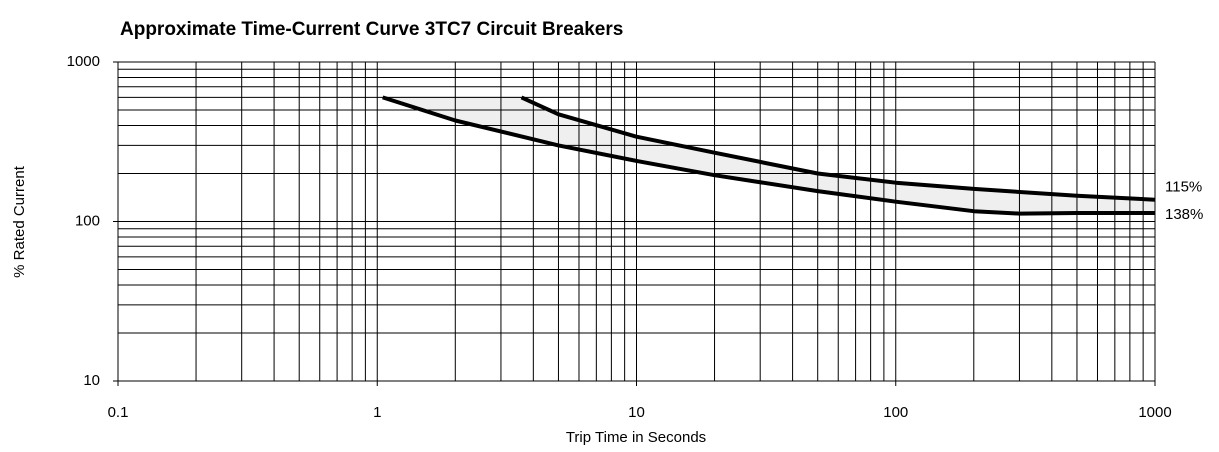 The width and height of the screenshot is (1219, 452). I want to click on x-tick-label: 0.1, so click(118, 412).